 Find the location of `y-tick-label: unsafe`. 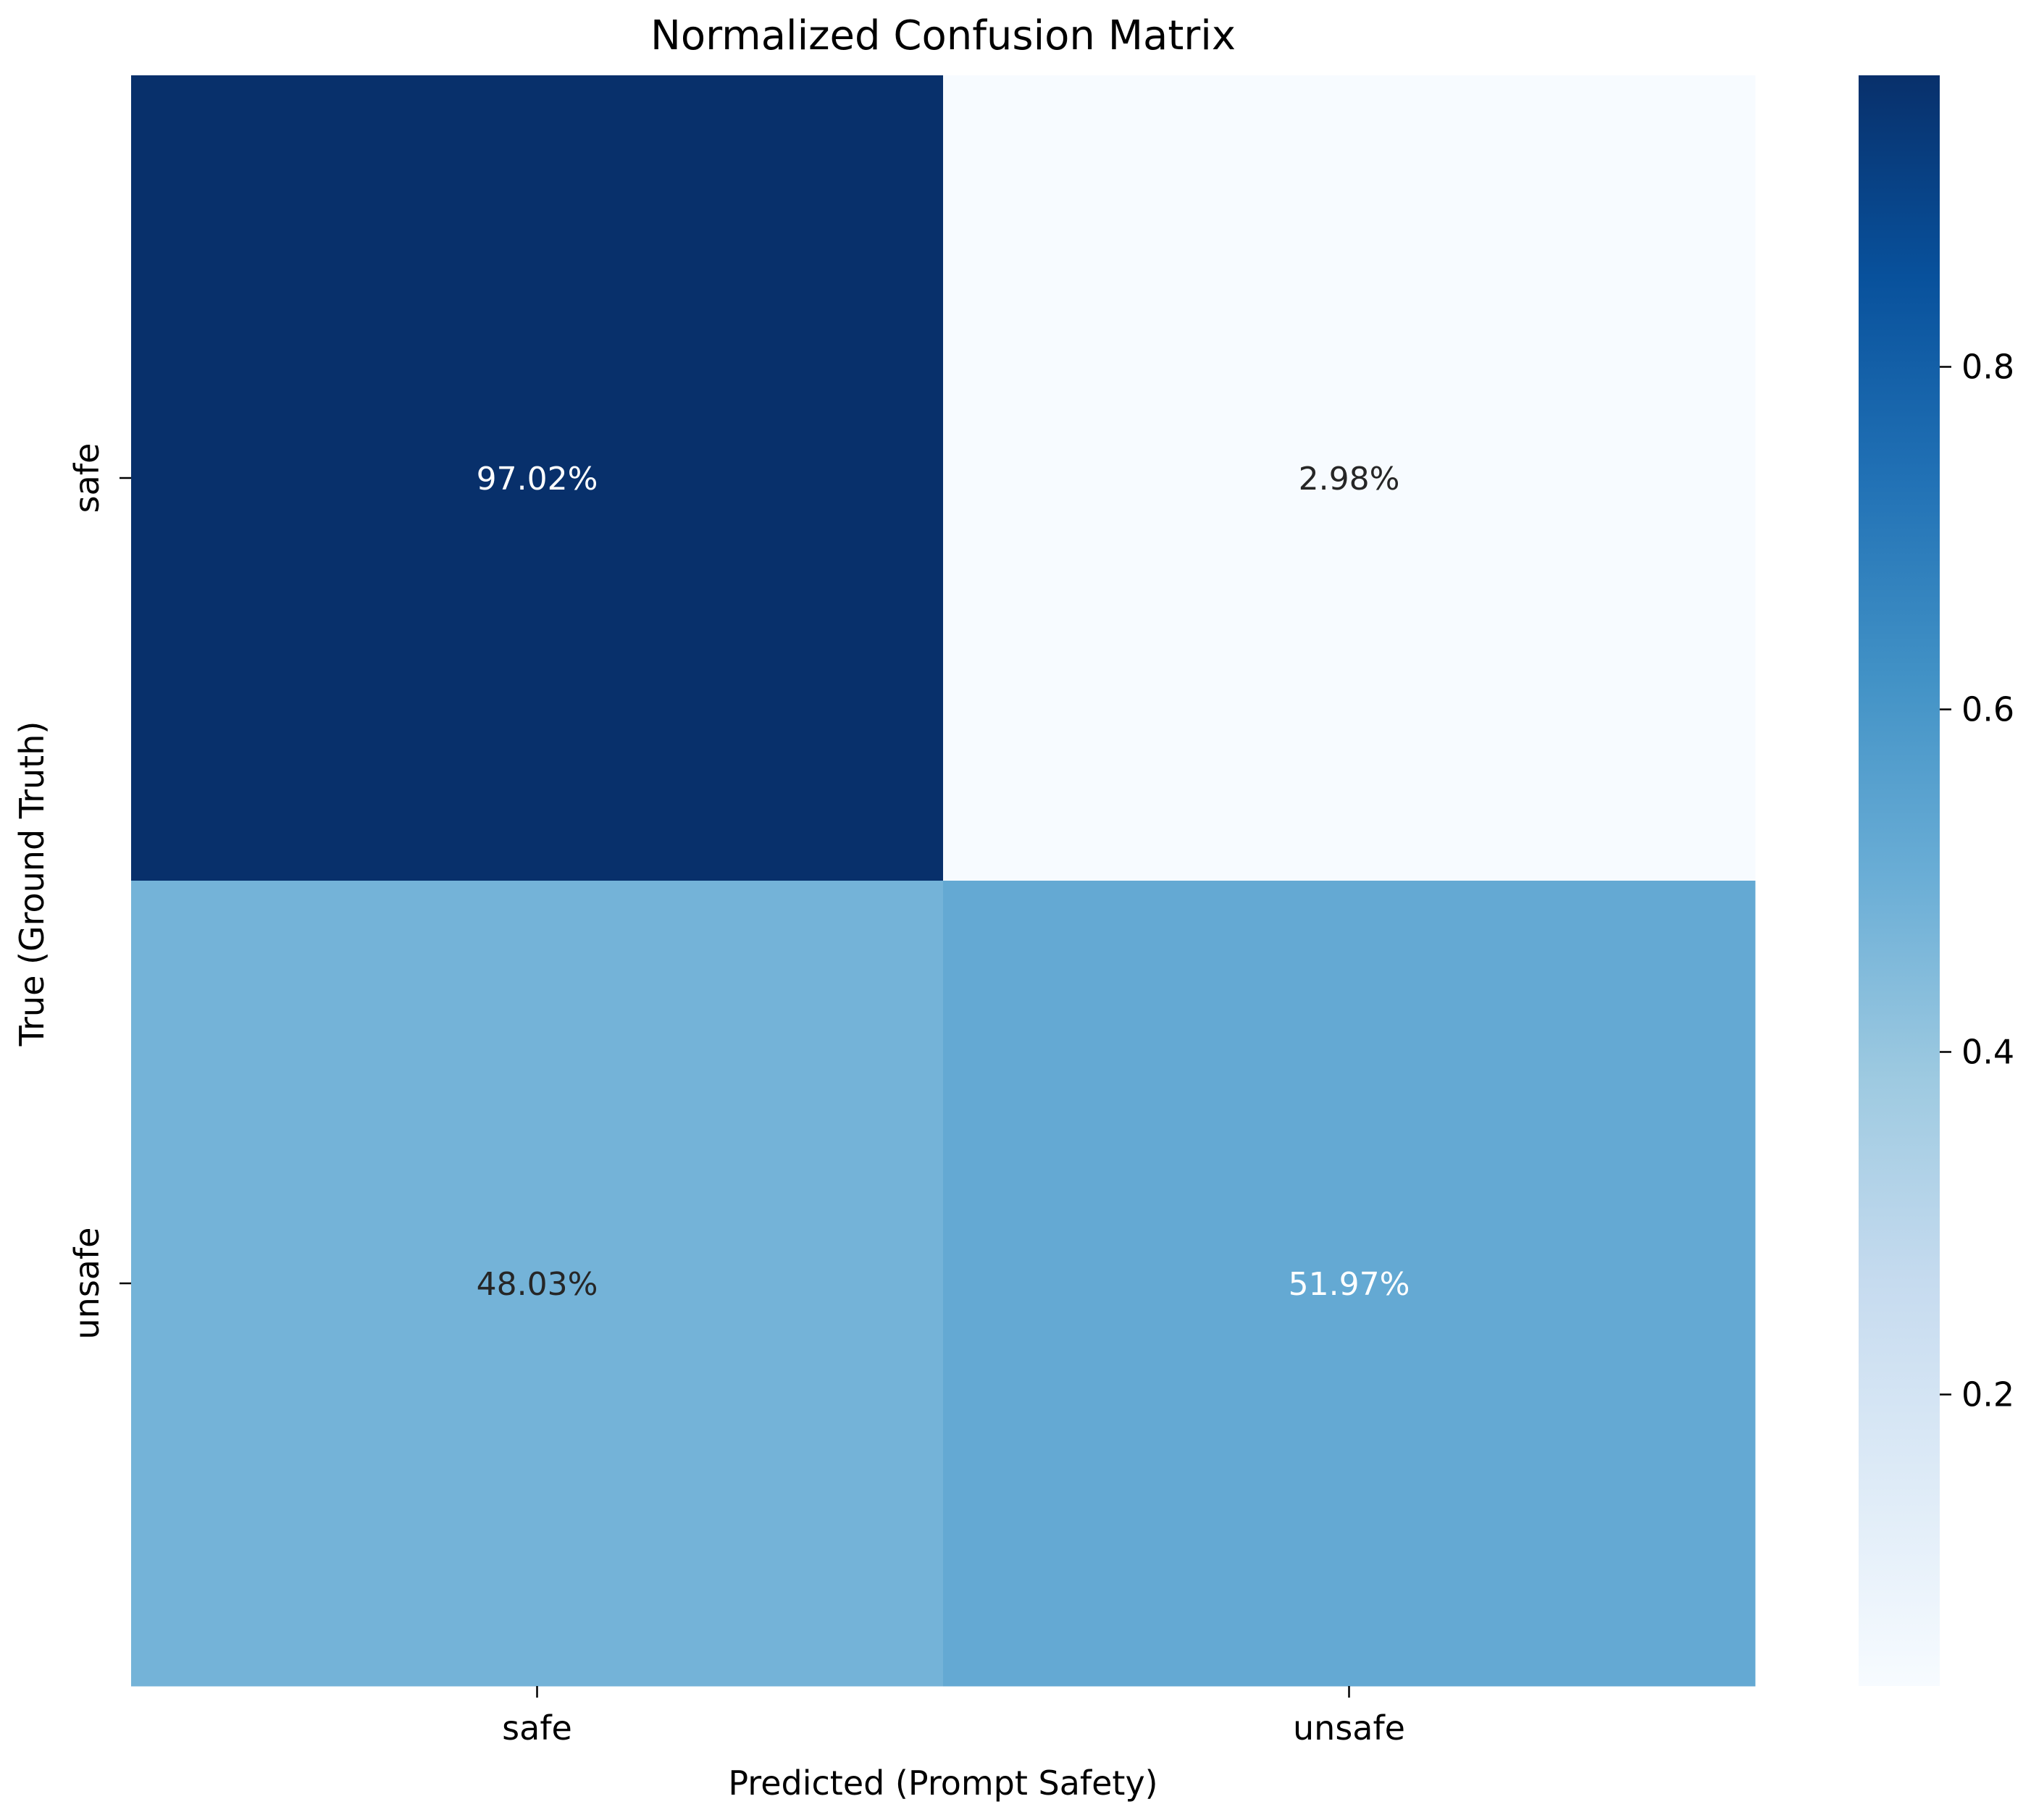

y-tick-label: unsafe is located at coordinates (86, 1284).